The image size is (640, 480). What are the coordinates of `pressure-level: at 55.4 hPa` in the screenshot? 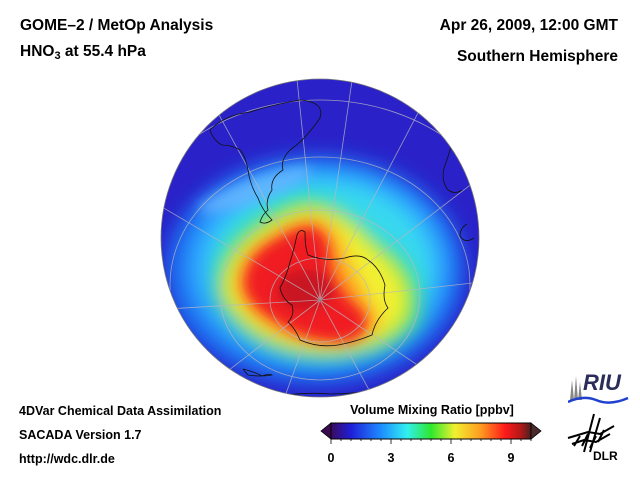 It's located at (105, 51).